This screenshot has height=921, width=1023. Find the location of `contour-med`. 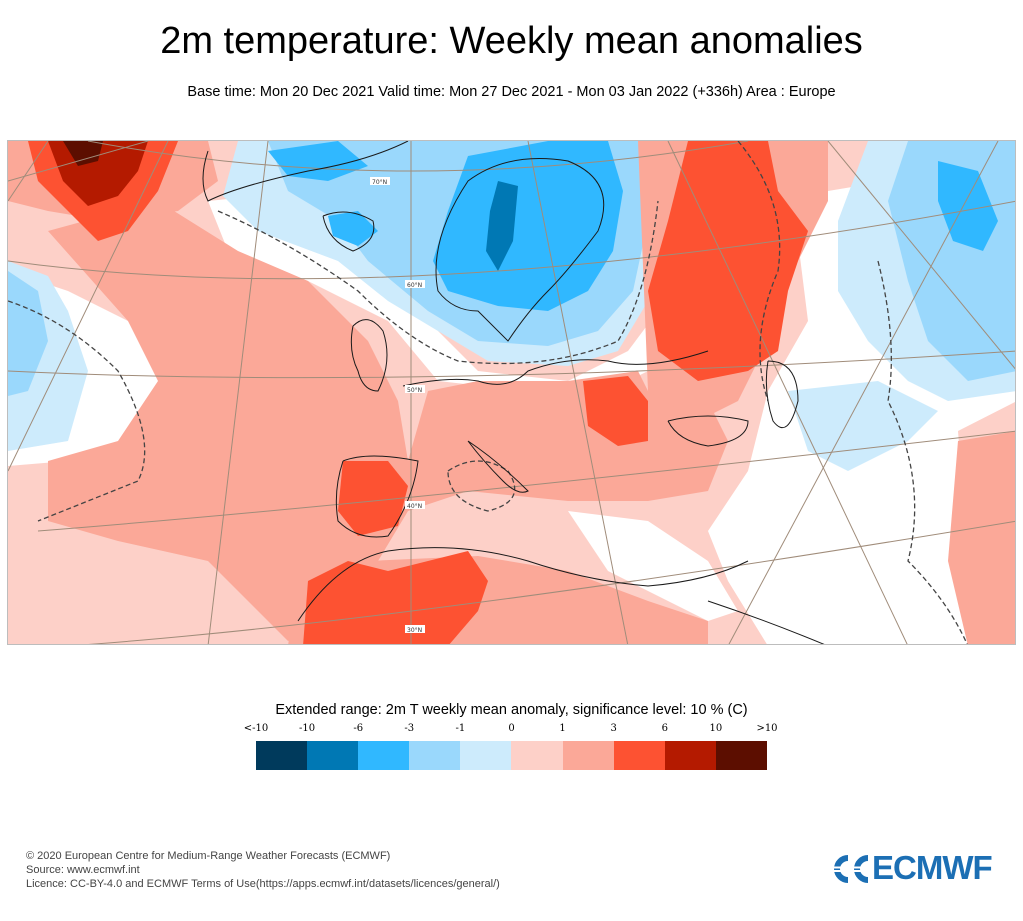

contour-med is located at coordinates (481, 486).